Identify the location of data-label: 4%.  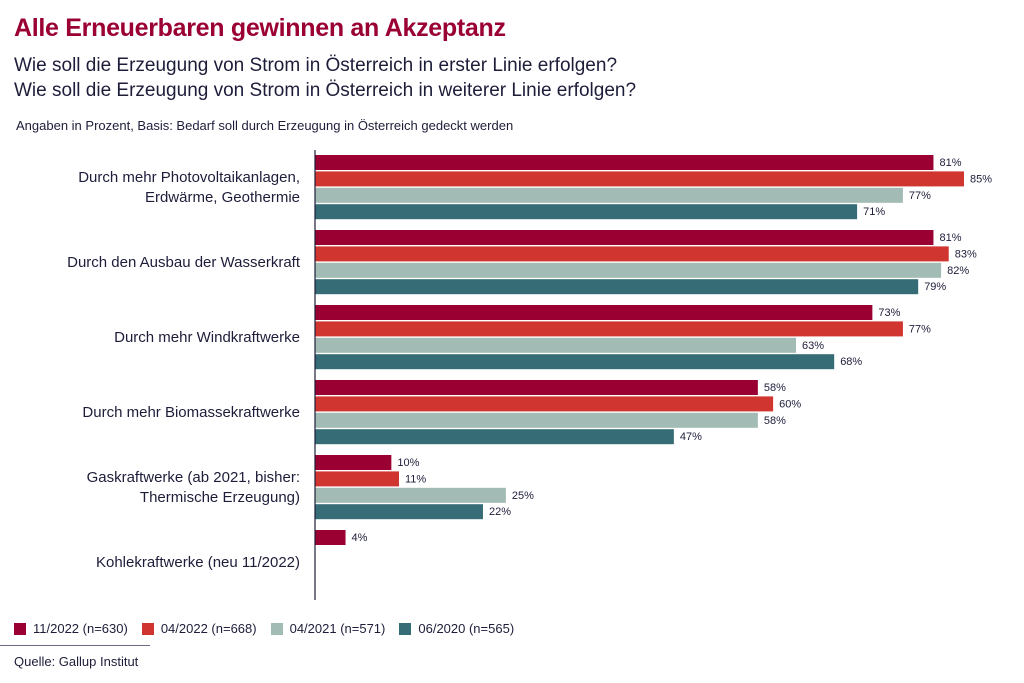
(360, 538).